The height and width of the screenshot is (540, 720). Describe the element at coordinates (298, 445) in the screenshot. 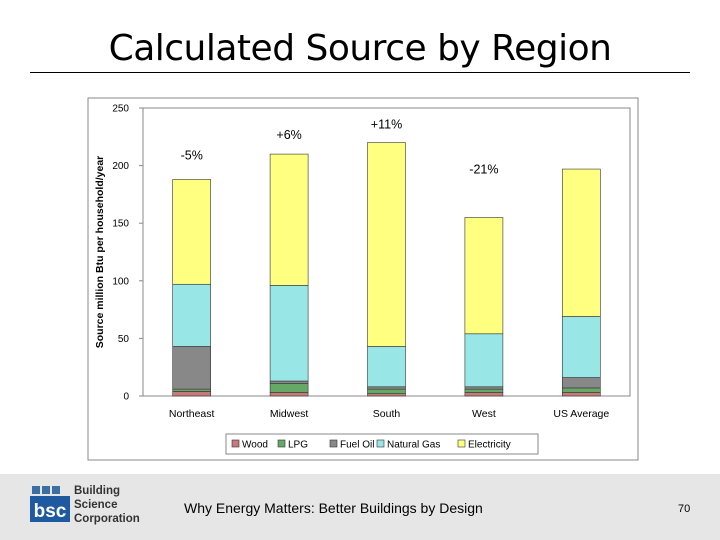

I see `legend-label: LPG` at that location.